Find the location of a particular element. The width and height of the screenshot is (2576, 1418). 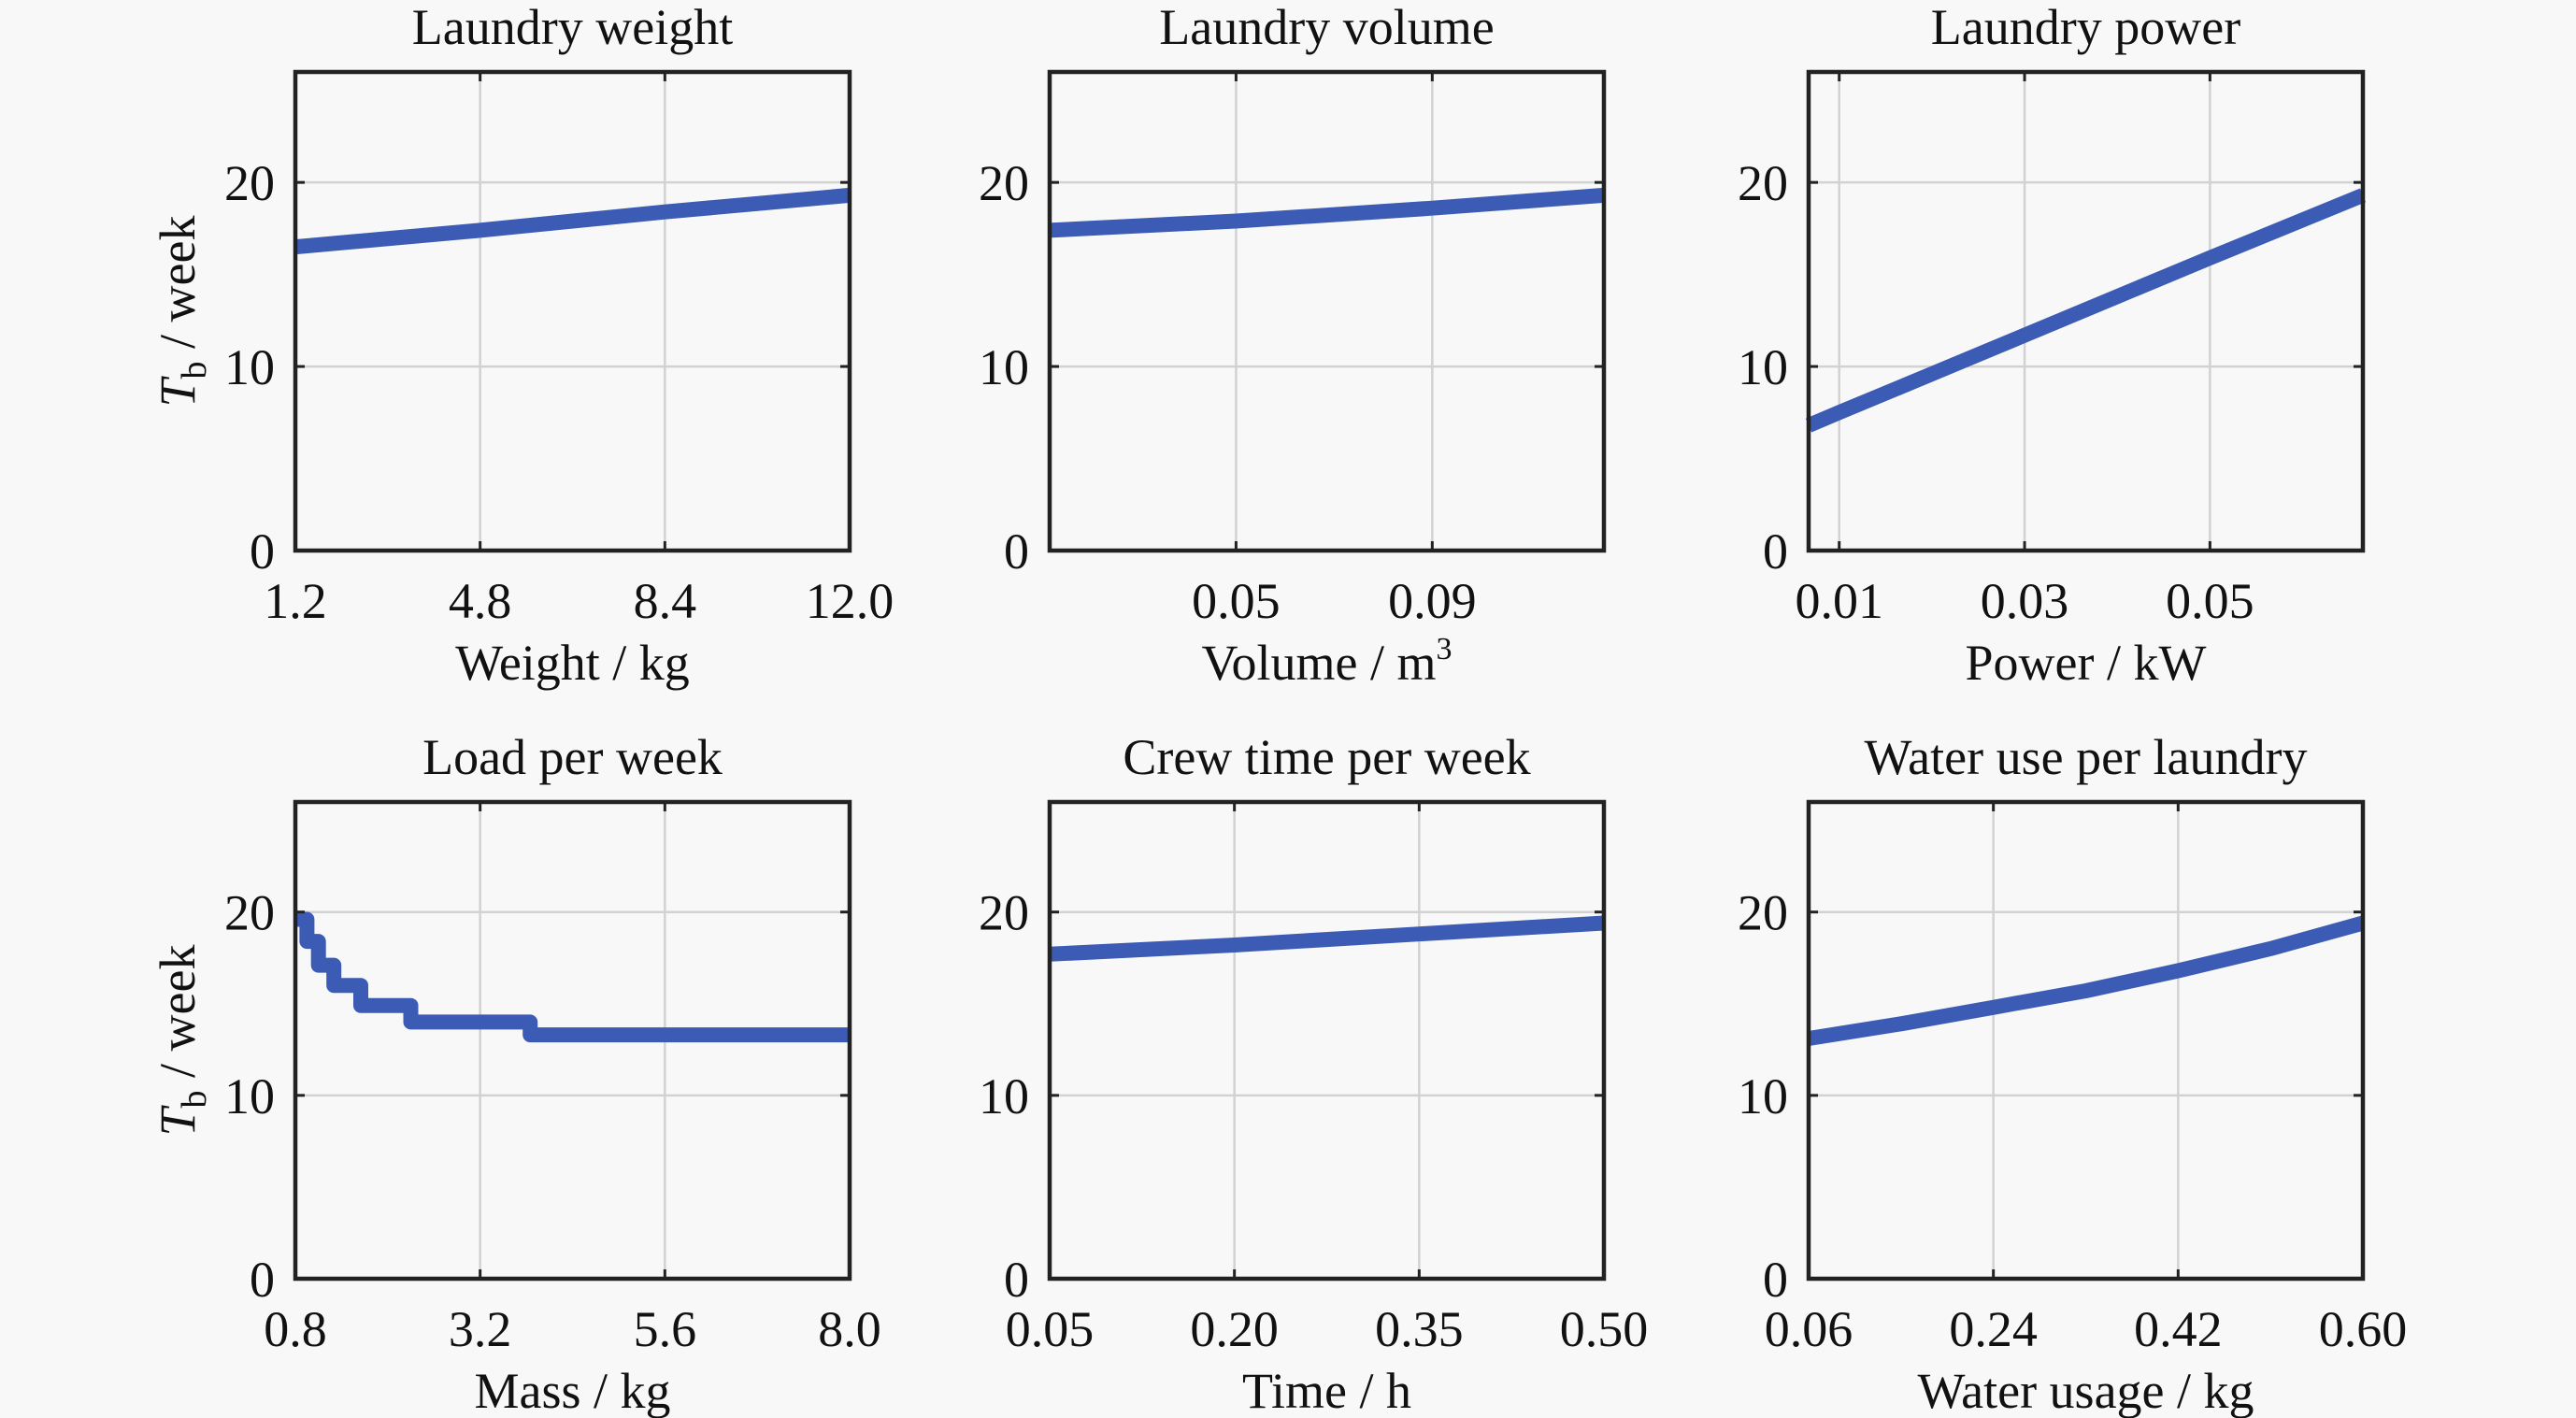

x-axis-label-text: Power / kW is located at coordinates (2086, 663).